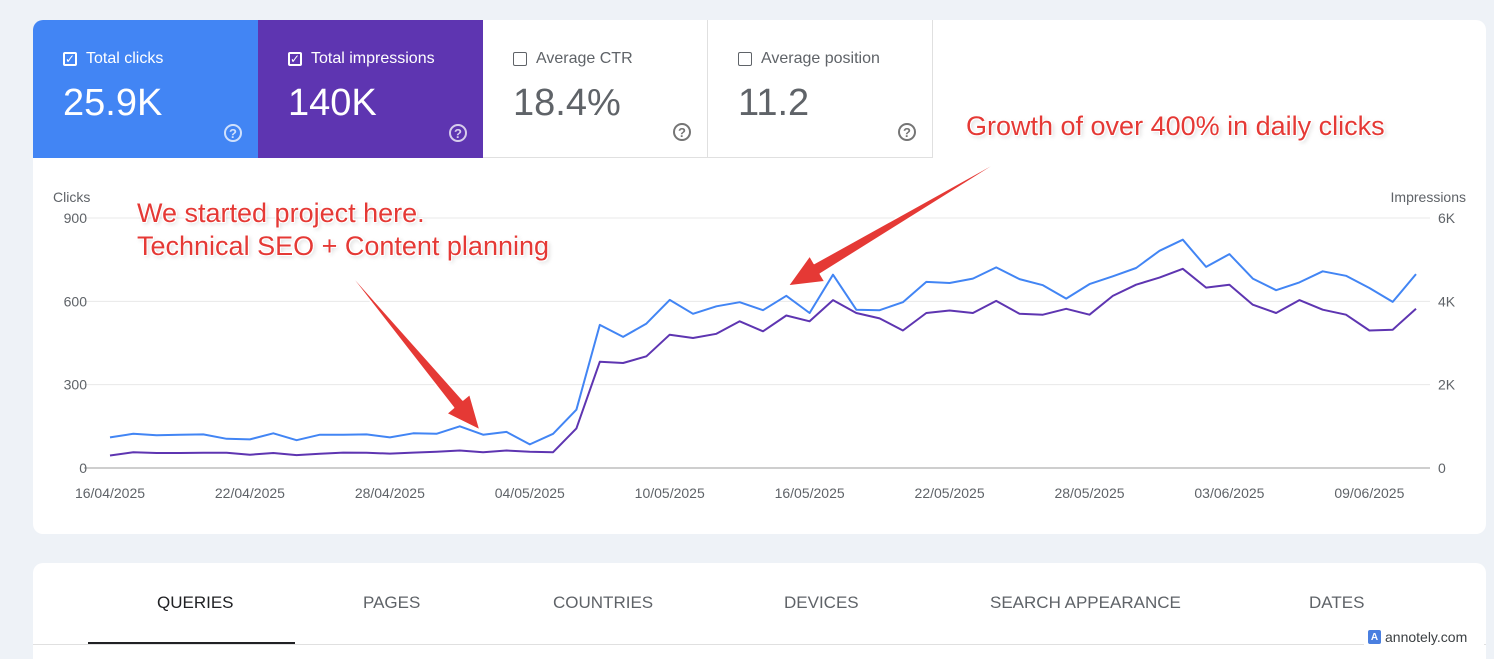 The width and height of the screenshot is (1494, 659). What do you see at coordinates (1447, 301) in the screenshot?
I see `right-tick-label: 4K` at bounding box center [1447, 301].